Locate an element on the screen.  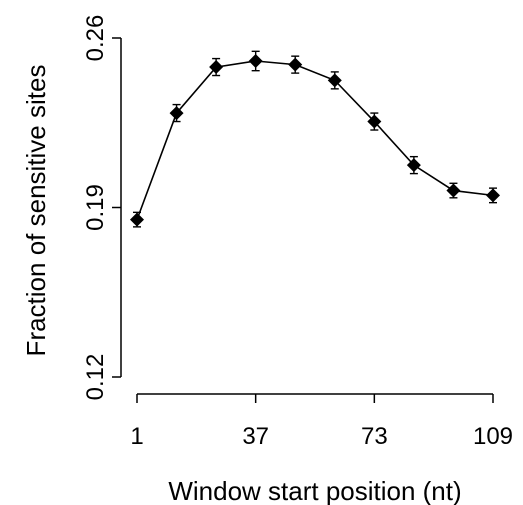
x-ticks: 1 37 73 109 is located at coordinates (321, 422).